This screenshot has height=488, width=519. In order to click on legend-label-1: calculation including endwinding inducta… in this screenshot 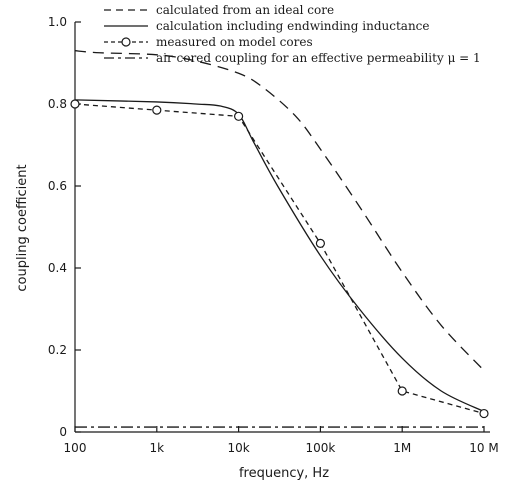, I will do `click(293, 26)`.